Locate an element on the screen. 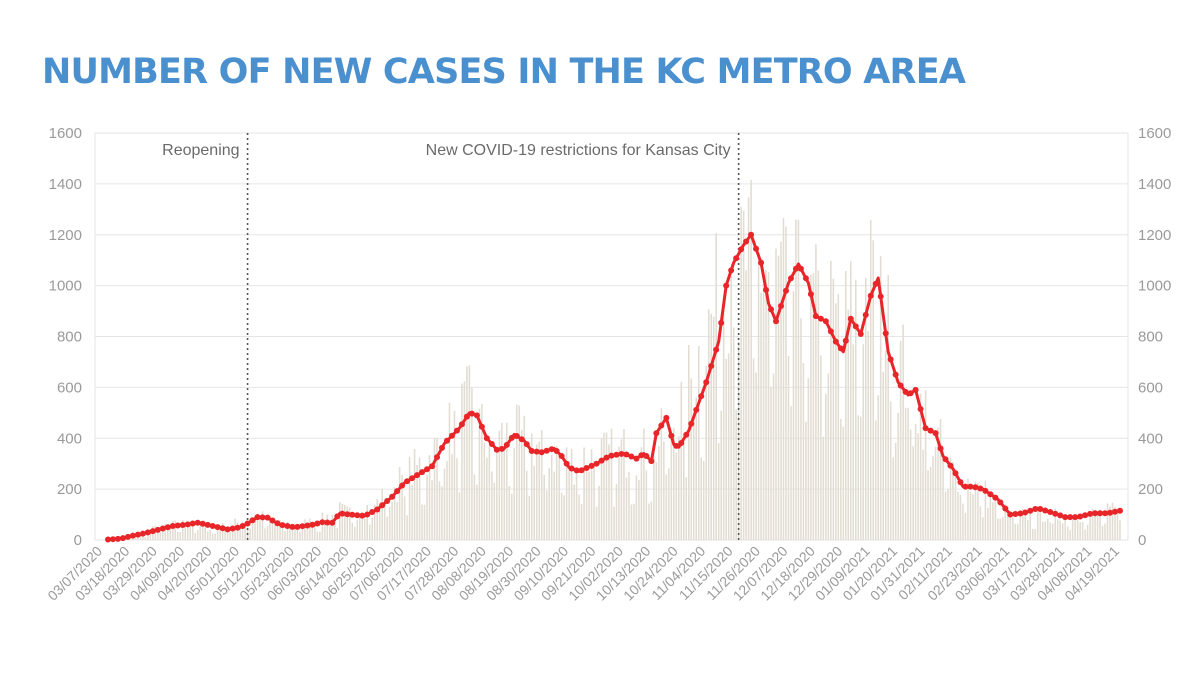 This screenshot has height=674, width=1200. y-tick-label: 1400 is located at coordinates (65, 184).